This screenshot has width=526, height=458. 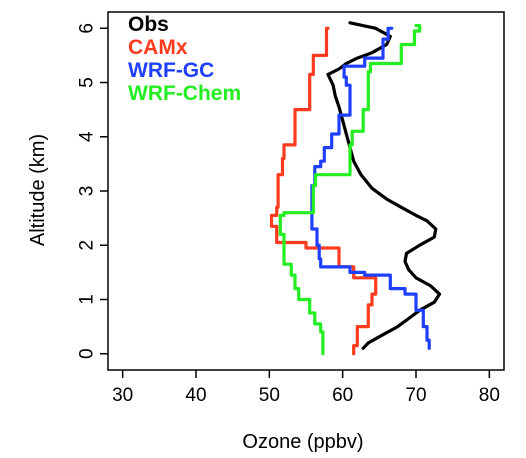 What do you see at coordinates (184, 93) in the screenshot?
I see `legend-entry: WRF-Chem` at bounding box center [184, 93].